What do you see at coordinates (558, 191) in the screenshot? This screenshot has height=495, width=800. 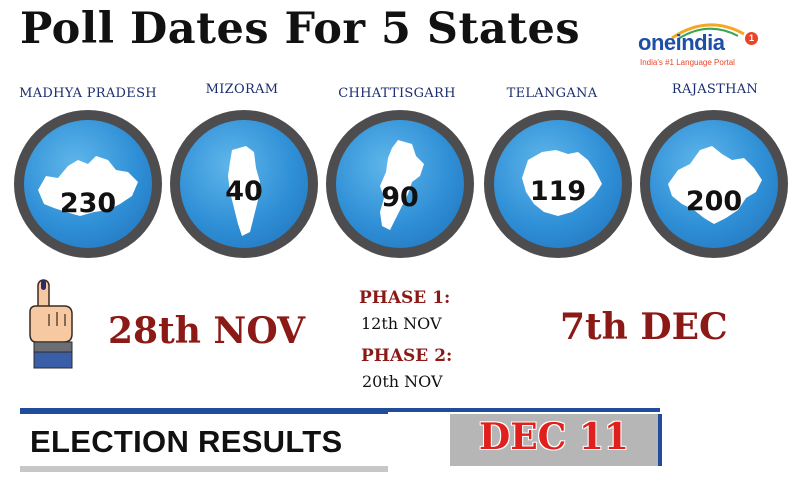 I see `seats-telangana: 119` at bounding box center [558, 191].